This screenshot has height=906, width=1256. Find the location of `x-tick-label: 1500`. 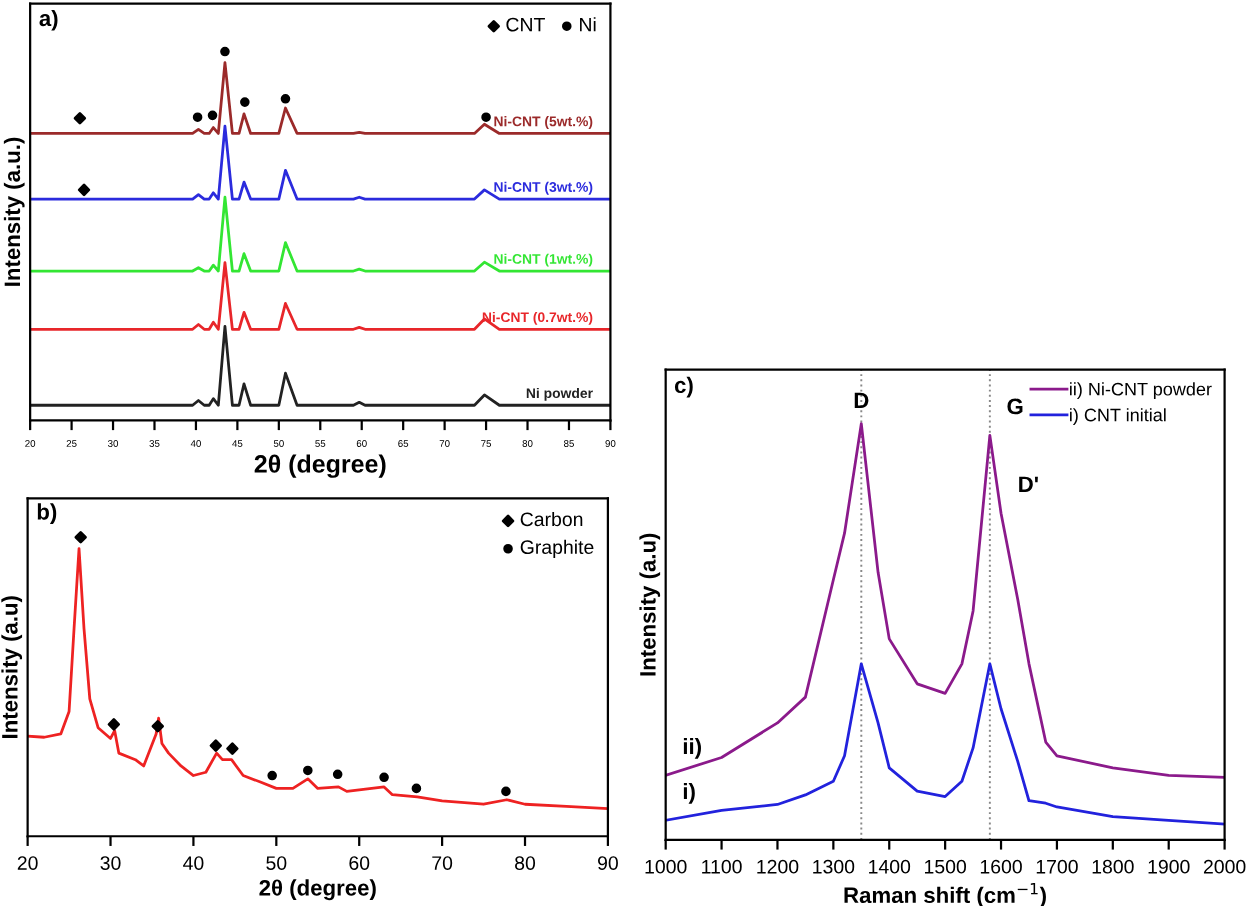

x-tick-label: 1500 is located at coordinates (946, 866).